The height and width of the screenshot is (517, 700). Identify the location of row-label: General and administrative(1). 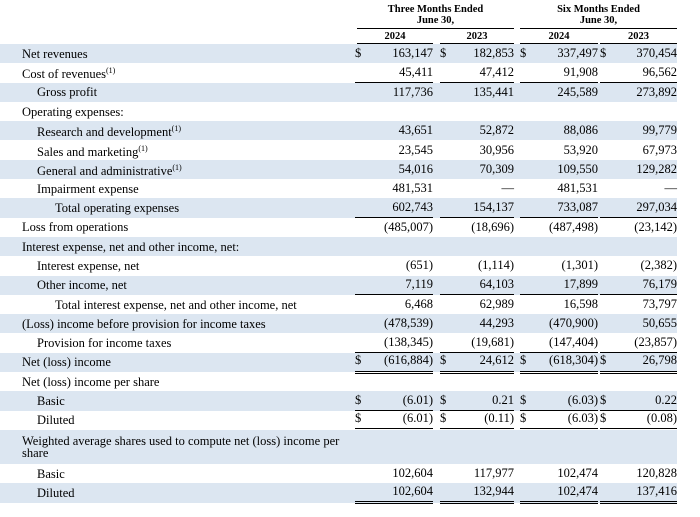
(177, 169).